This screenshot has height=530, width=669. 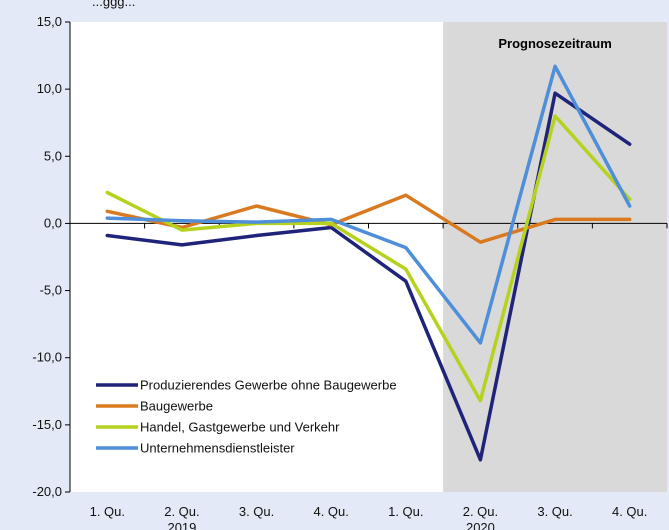 I want to click on legend-label: Produzierendes Gewerbe ohne Baugewerbe, so click(x=268, y=385).